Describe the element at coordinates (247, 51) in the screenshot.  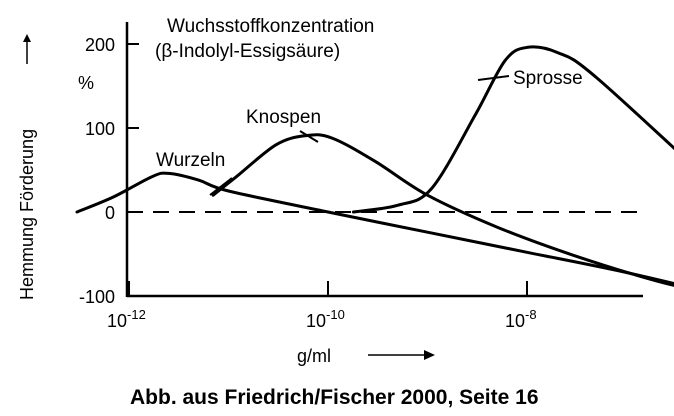
I see `chart-title-line-2: (β-Indolyl-Essigsäure)` at that location.